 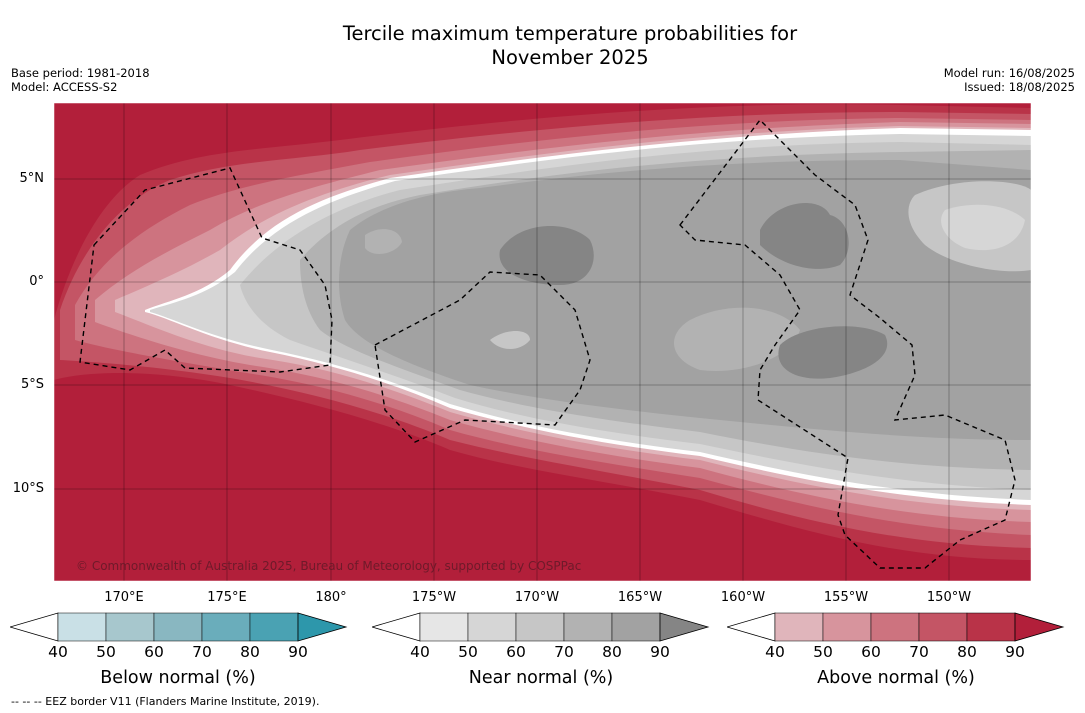 I want to click on cbar-near-tick: 50, so click(x=468, y=652).